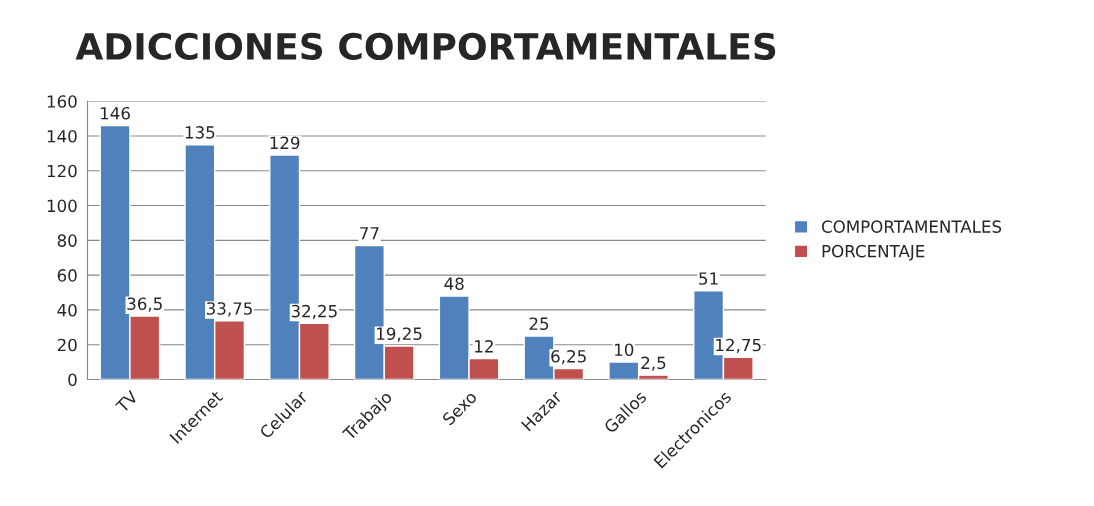  What do you see at coordinates (72, 380) in the screenshot?
I see `y-tick-label: 0` at bounding box center [72, 380].